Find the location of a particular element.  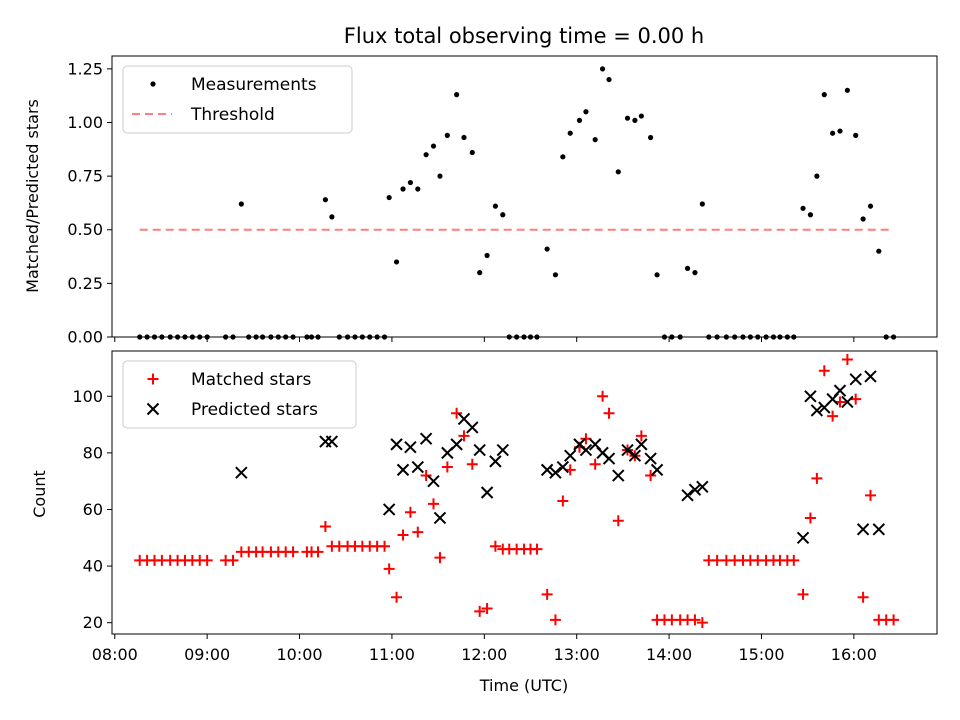

legend-label: Predicted stars is located at coordinates (254, 410).